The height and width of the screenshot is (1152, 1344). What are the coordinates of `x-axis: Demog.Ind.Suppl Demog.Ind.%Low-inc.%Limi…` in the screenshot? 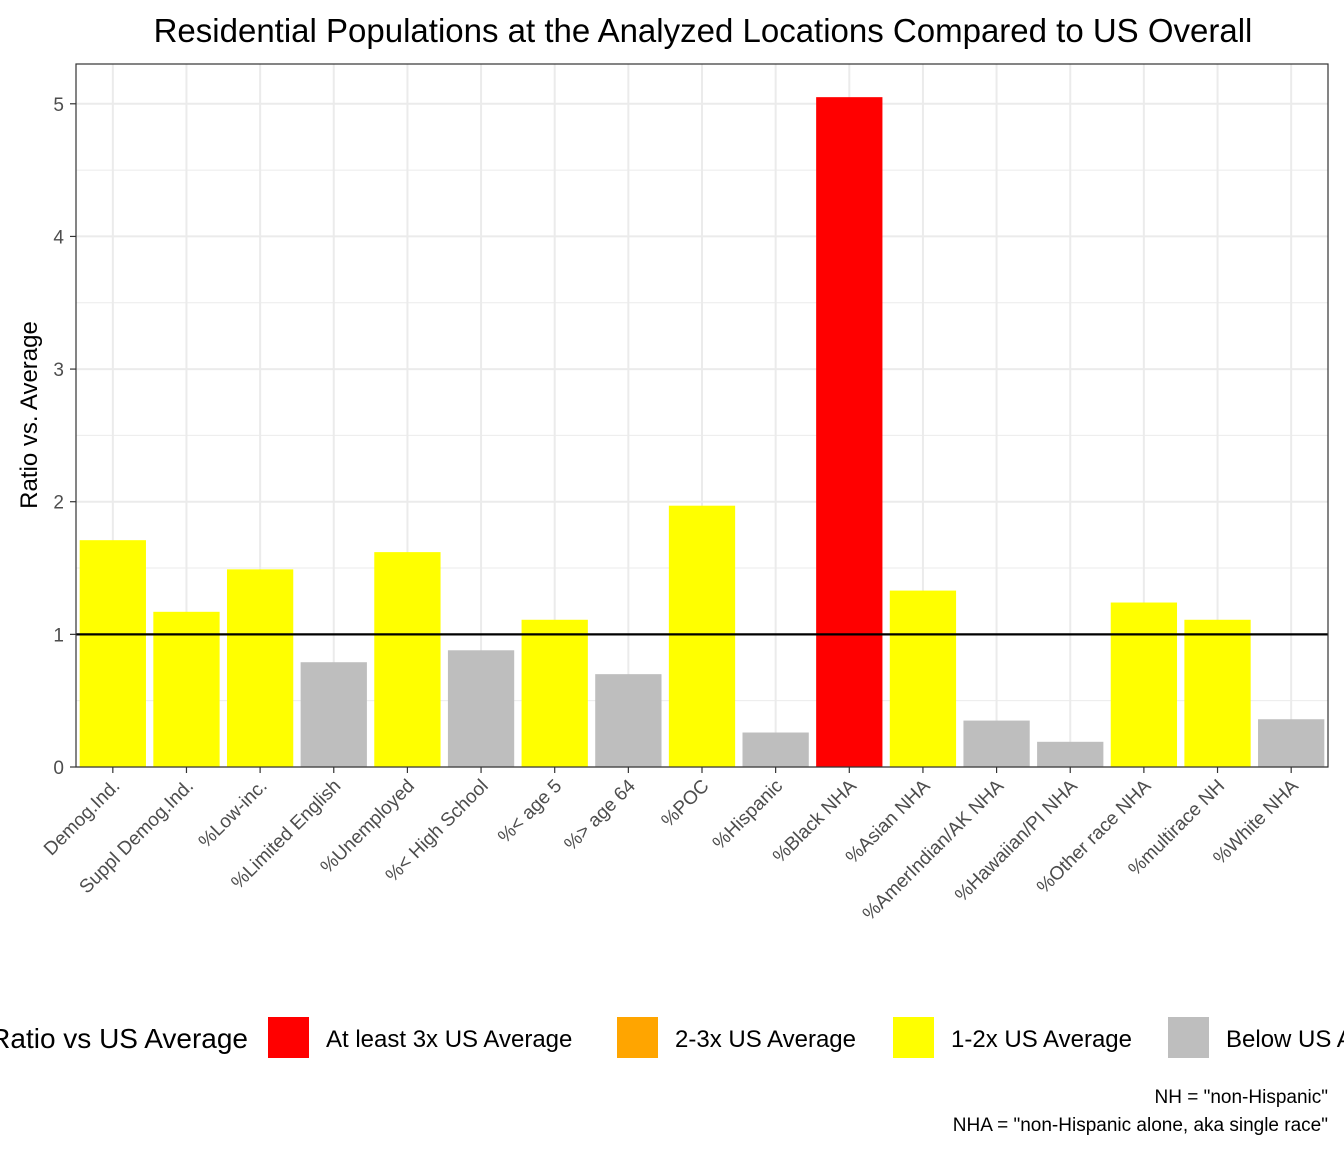 It's located at (671, 846).